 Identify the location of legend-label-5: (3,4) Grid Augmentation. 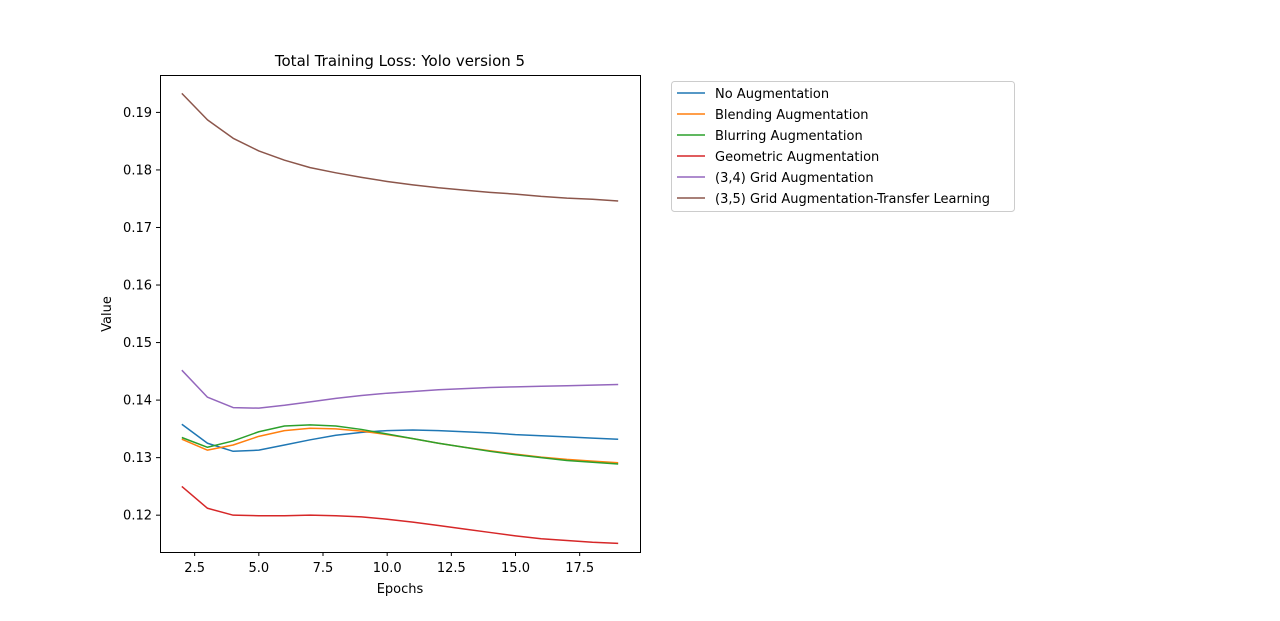
(794, 178).